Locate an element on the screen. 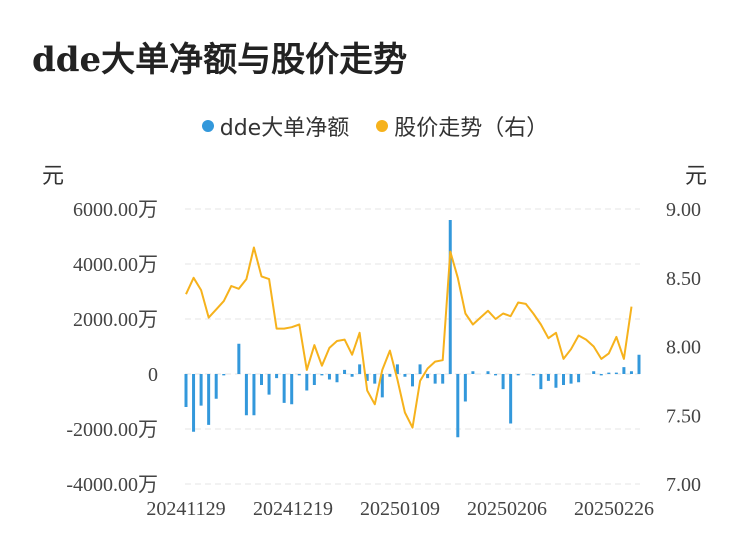  left-axis-unit: 元 is located at coordinates (53, 176).